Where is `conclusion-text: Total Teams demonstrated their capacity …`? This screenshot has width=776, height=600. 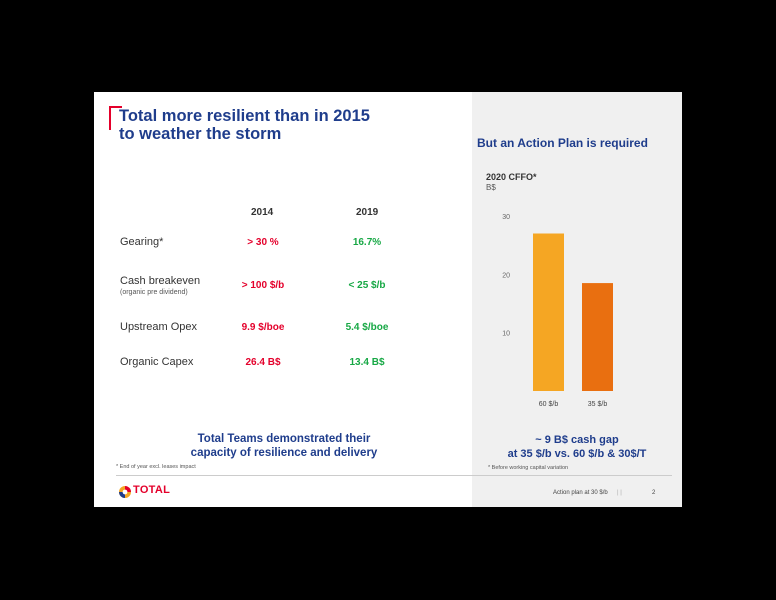
conclusion-text: Total Teams demonstrated their capacity … is located at coordinates (284, 446).